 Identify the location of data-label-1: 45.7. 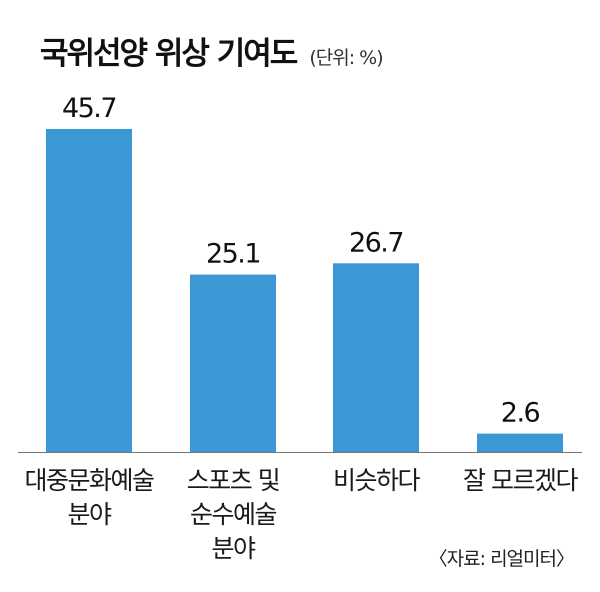
(89, 108).